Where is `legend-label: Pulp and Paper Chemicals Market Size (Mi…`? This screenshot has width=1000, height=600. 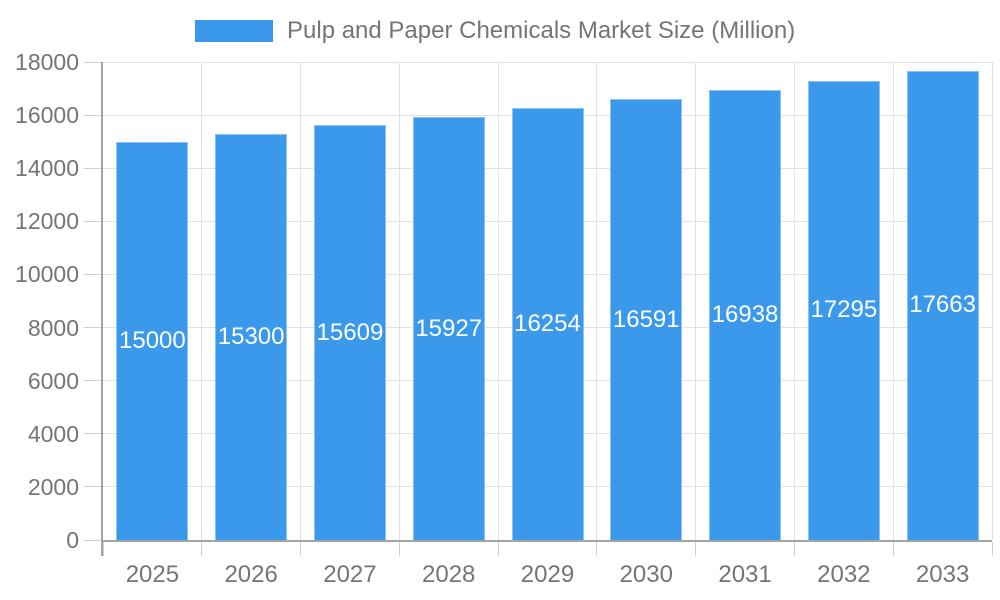
legend-label: Pulp and Paper Chemicals Market Size (Mi… is located at coordinates (541, 30).